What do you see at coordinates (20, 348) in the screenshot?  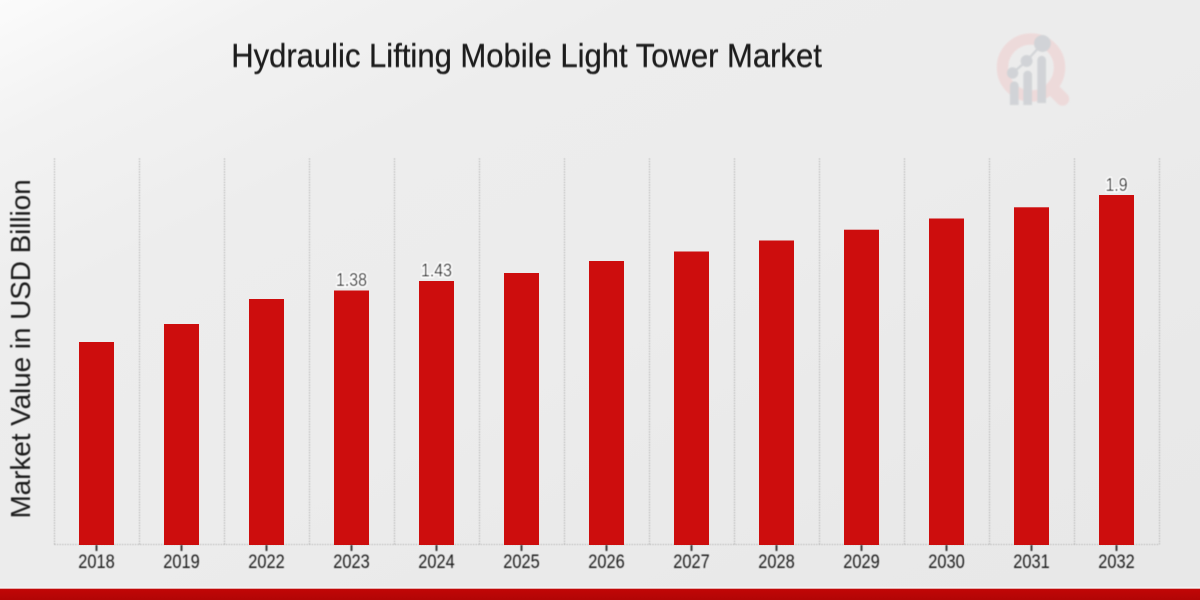 I see `svg-text: Market Value in USD Billion` at bounding box center [20, 348].